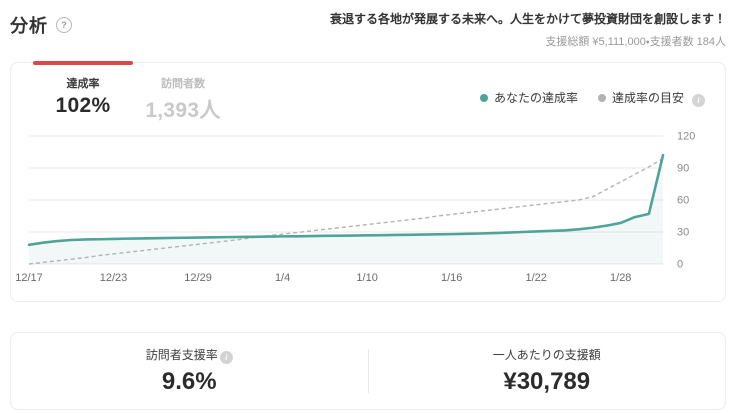 The width and height of the screenshot is (736, 413). What do you see at coordinates (601, 97) in the screenshot?
I see `gray-dot-icon` at bounding box center [601, 97].